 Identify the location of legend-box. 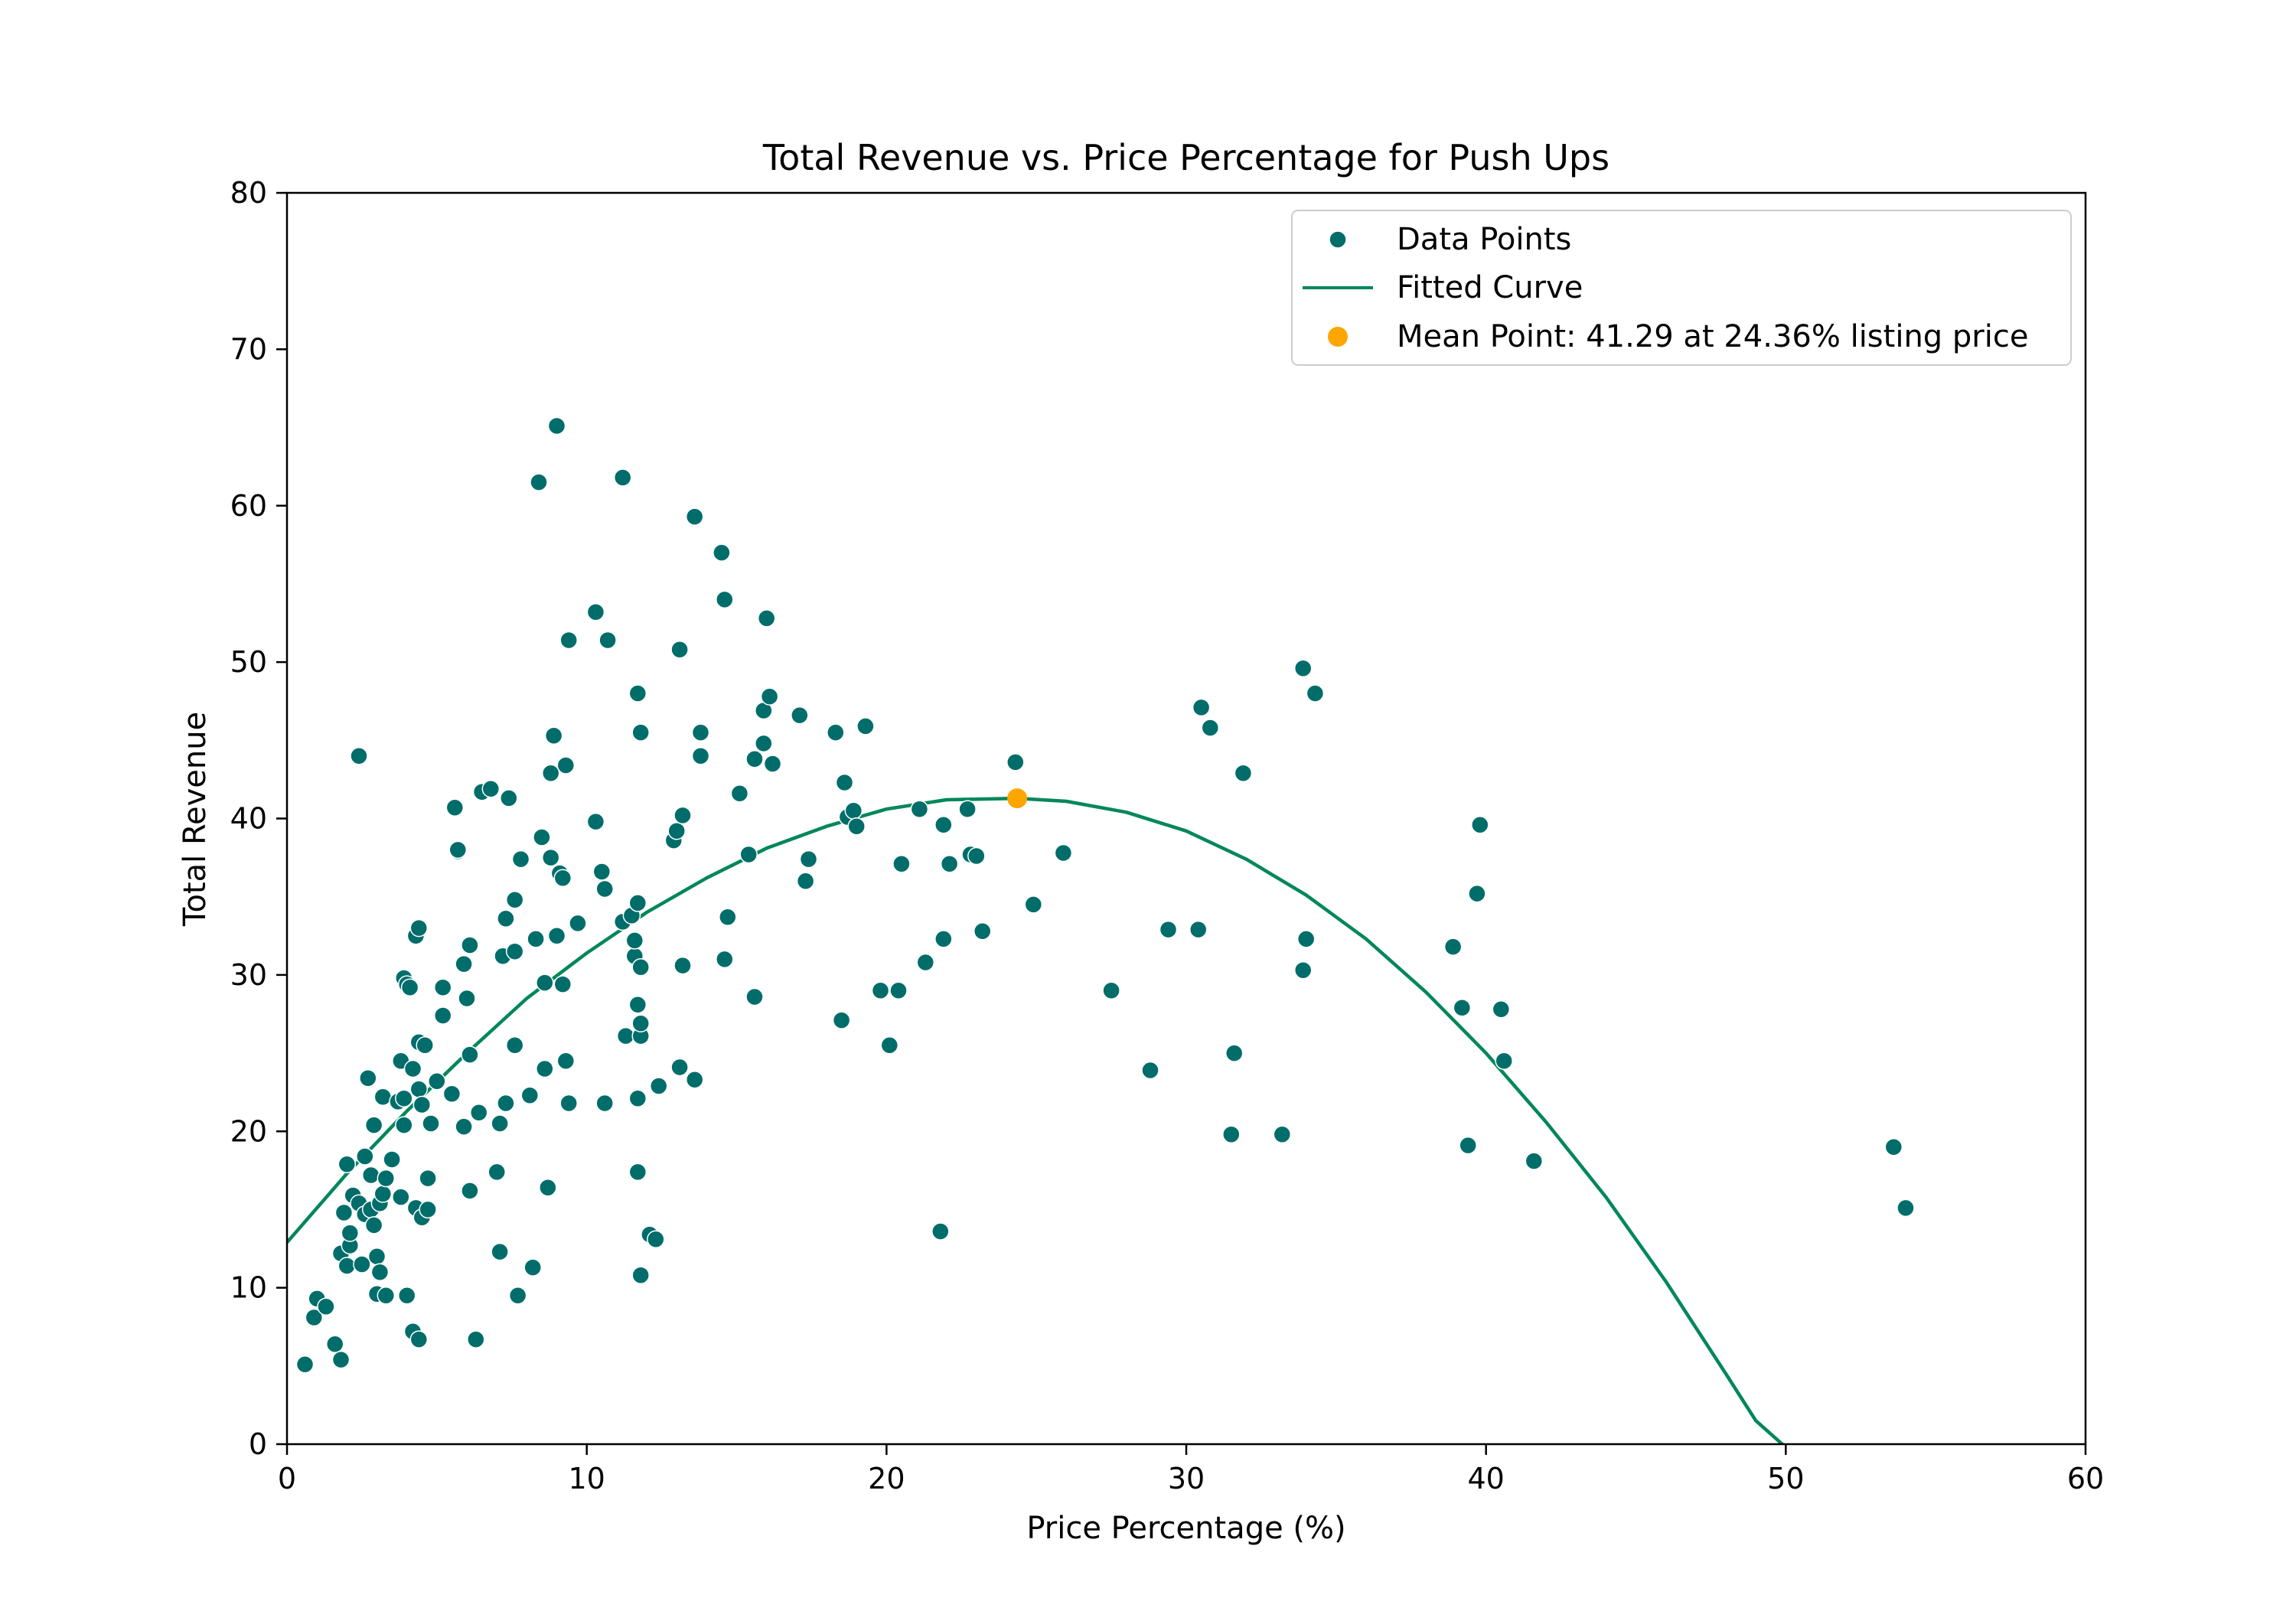
(1681, 288).